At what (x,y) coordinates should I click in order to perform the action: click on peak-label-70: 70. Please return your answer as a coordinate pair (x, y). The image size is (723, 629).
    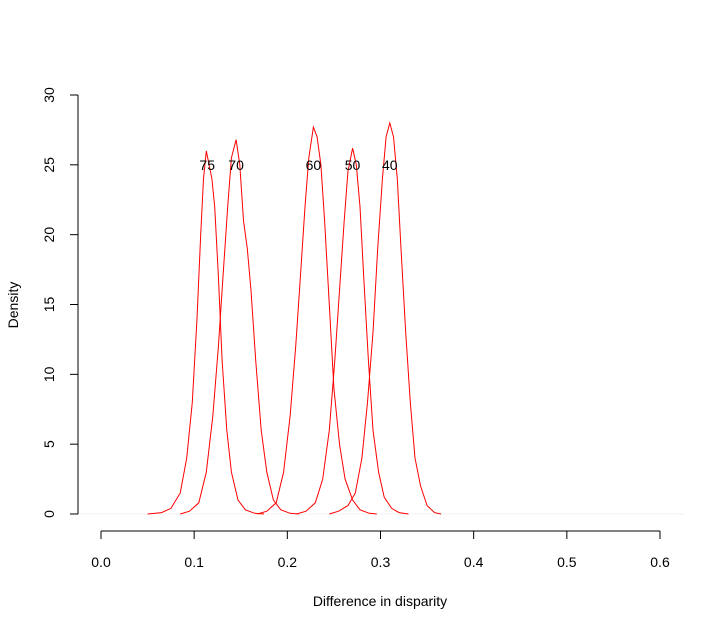
    Looking at the image, I should click on (236, 165).